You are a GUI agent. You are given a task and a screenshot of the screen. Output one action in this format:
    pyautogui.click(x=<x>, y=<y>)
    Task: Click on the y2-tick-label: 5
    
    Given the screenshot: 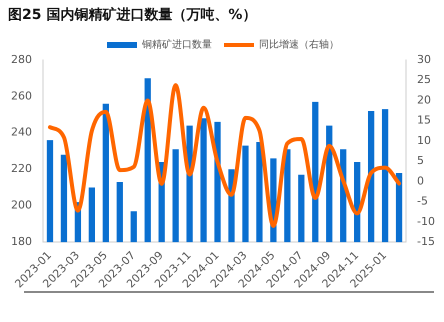 What is the action you would take?
    pyautogui.click(x=420, y=161)
    